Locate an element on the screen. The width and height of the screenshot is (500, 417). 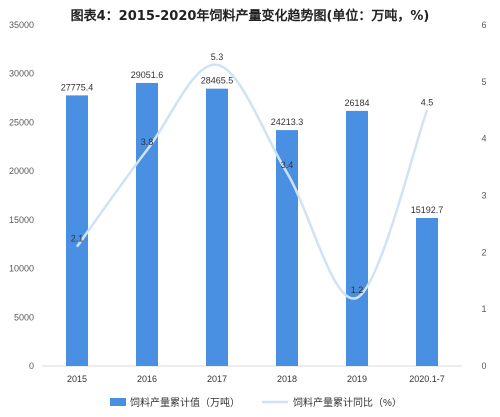
x-tick-label: 2017 is located at coordinates (217, 379).